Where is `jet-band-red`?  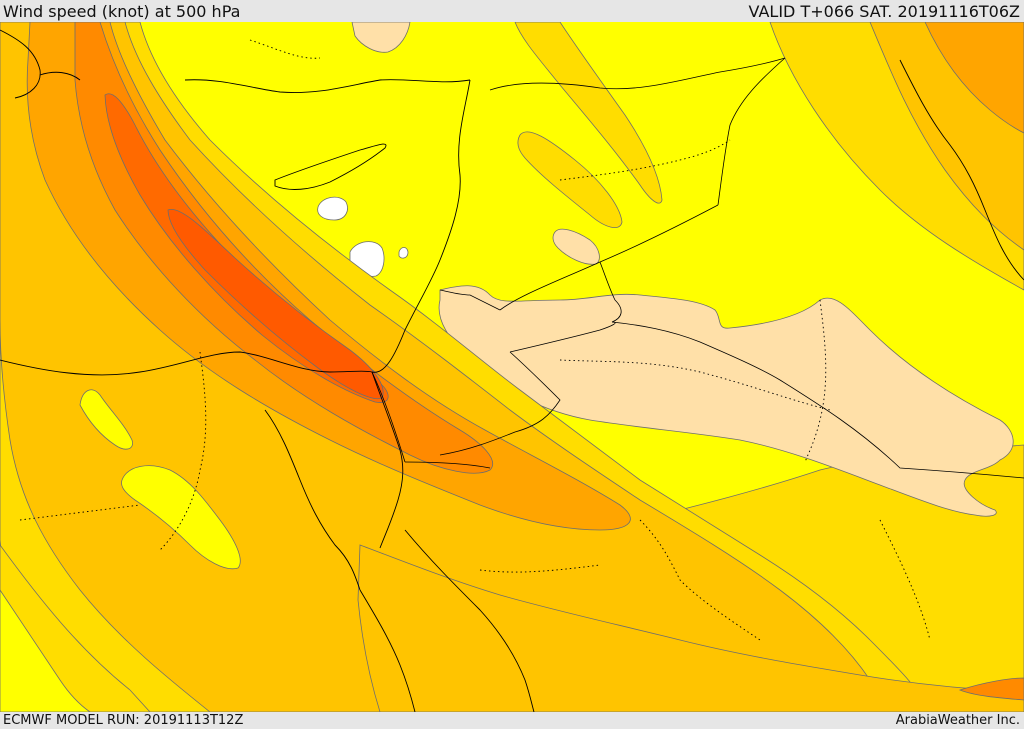
jet-band-red is located at coordinates (275, 304).